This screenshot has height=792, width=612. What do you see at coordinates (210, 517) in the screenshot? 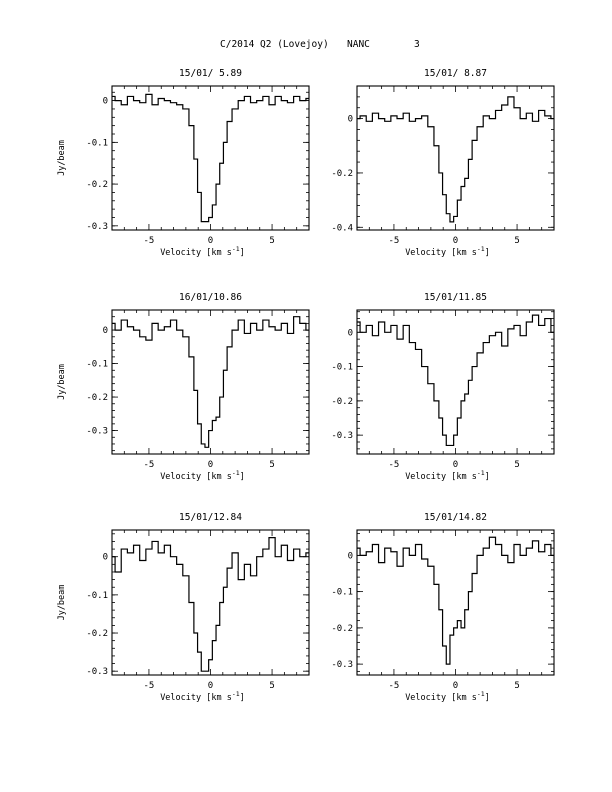
I see `panel-title: 15/01/12.84` at bounding box center [210, 517].